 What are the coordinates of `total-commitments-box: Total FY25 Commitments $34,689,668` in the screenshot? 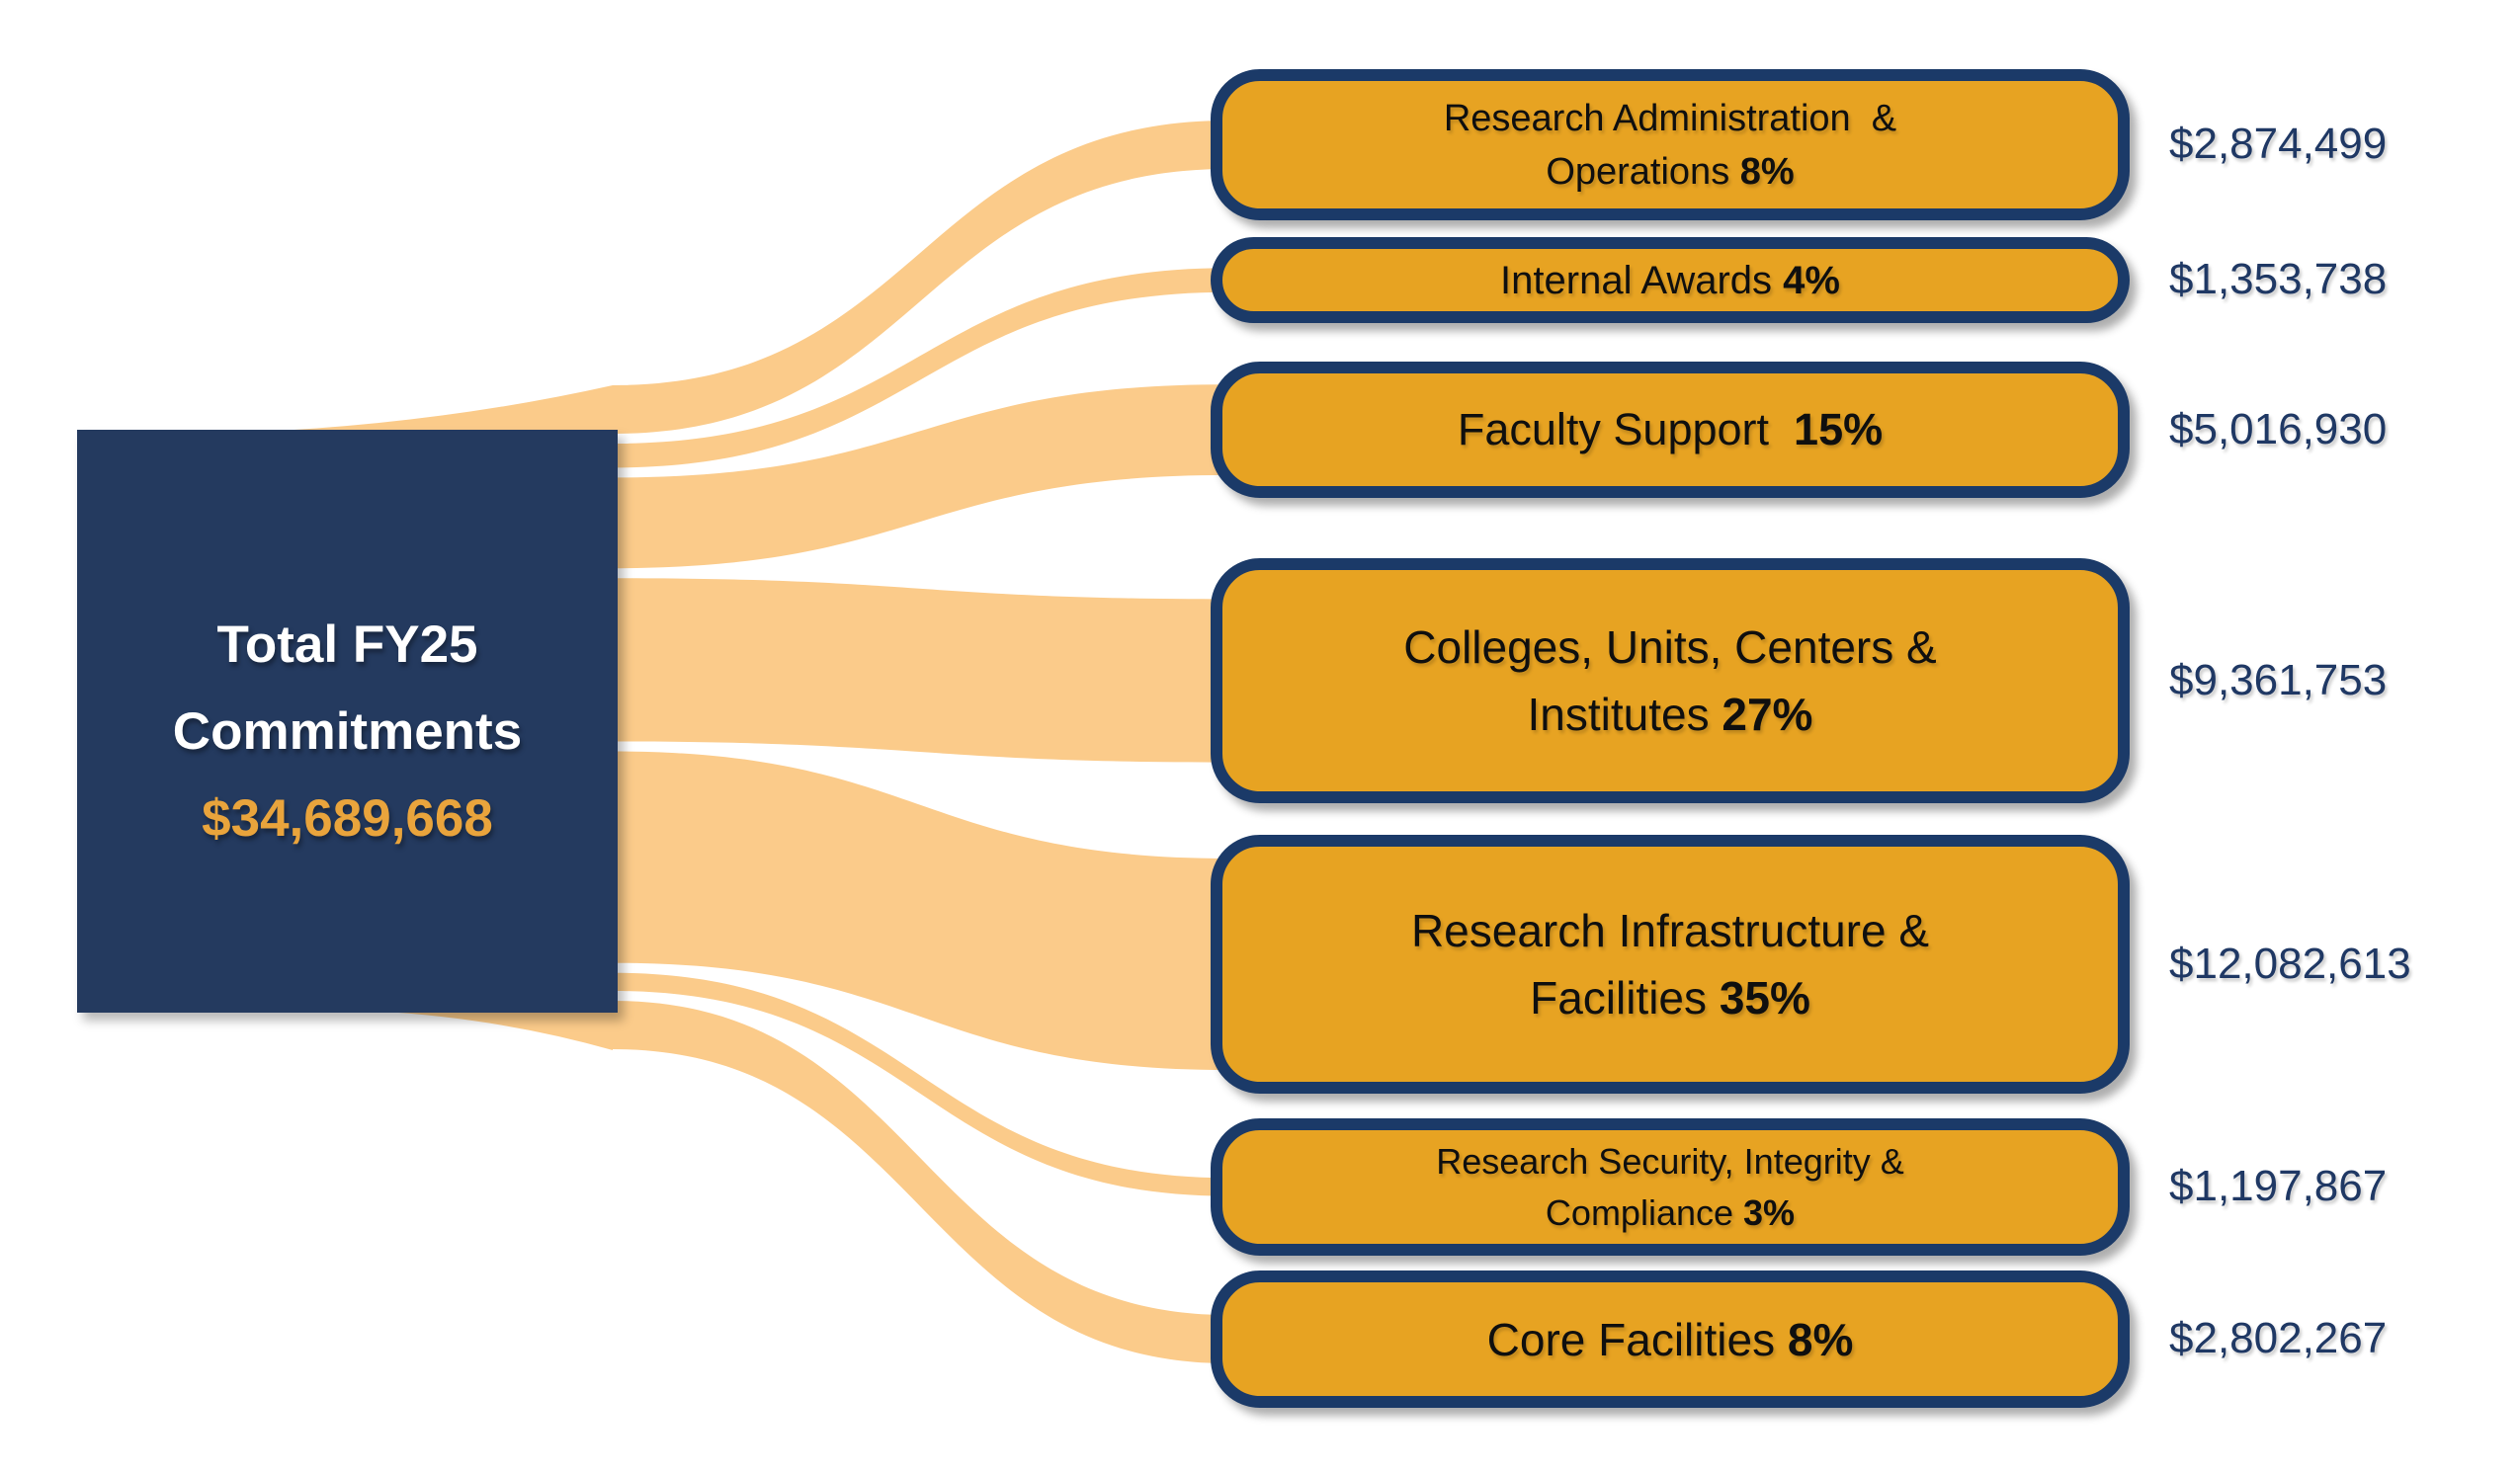 It's located at (347, 721).